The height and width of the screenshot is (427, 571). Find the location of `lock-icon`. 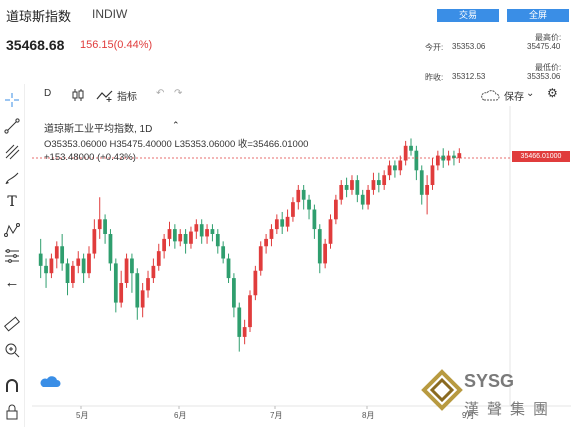

lock-icon is located at coordinates (12, 412).